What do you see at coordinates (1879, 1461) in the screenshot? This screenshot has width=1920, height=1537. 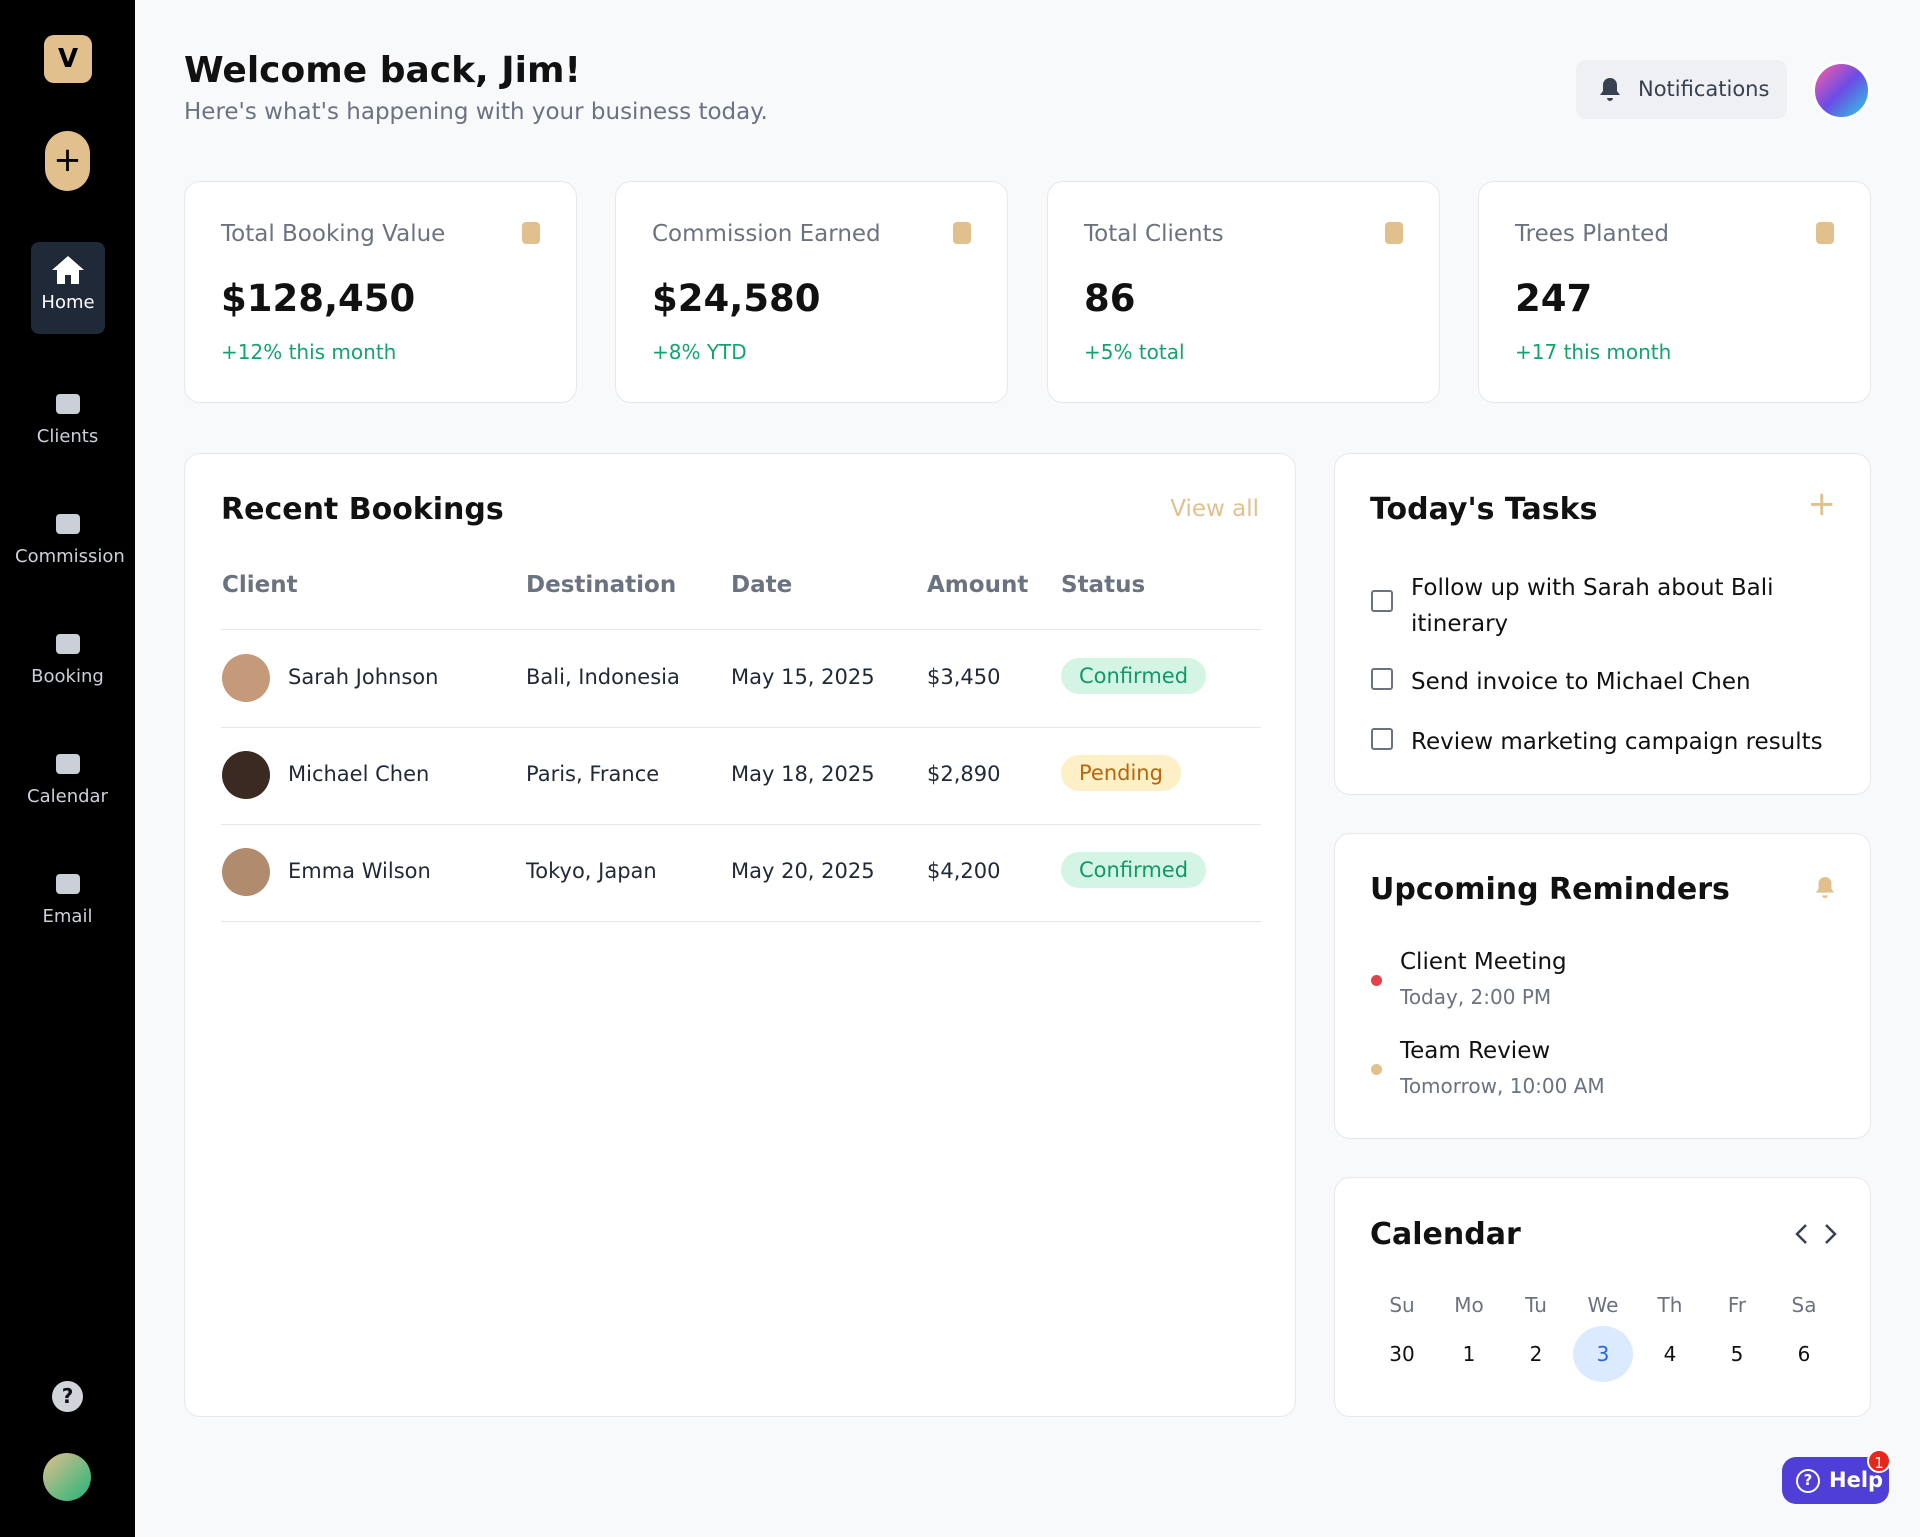 I see `help-badge: 1` at bounding box center [1879, 1461].